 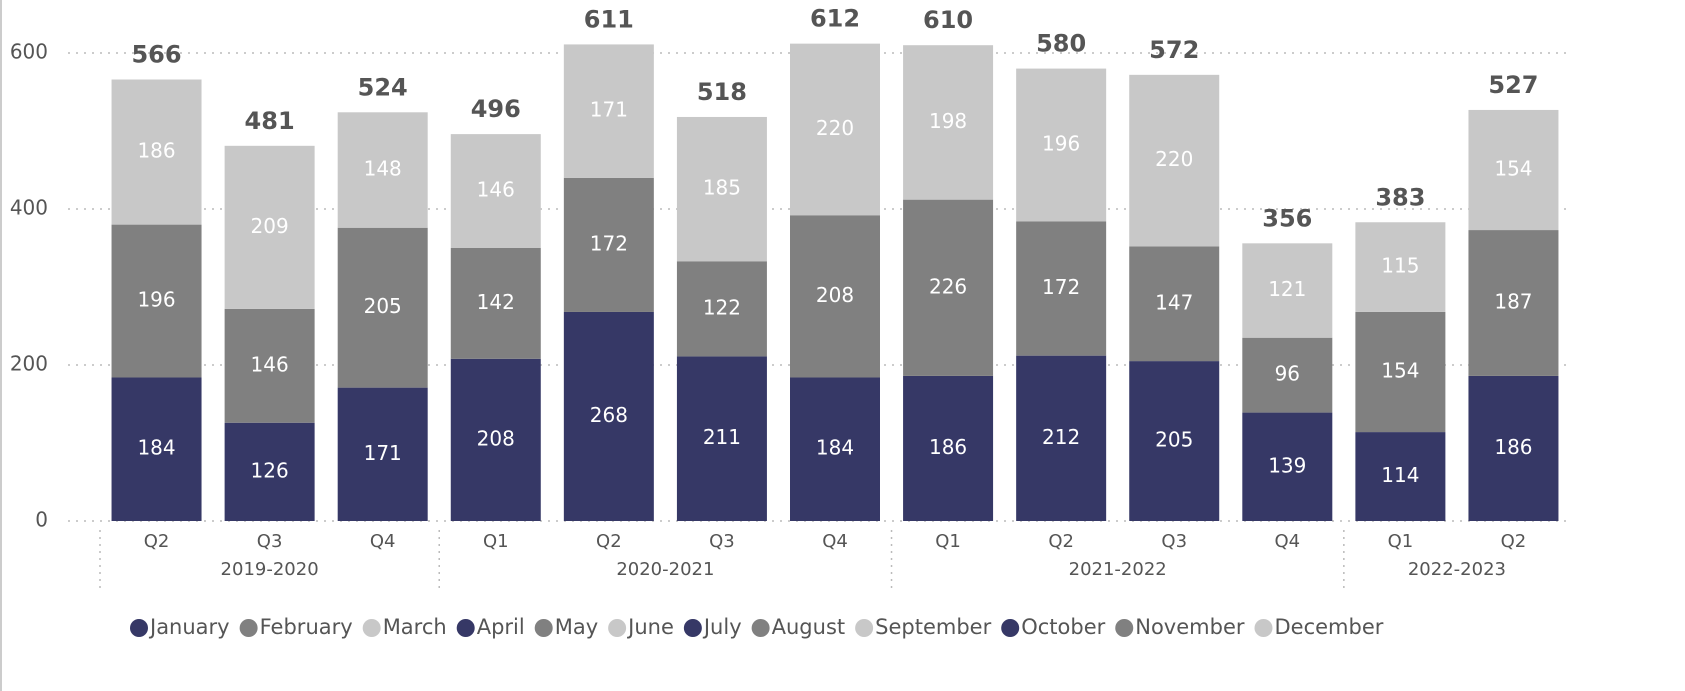 What do you see at coordinates (1063, 627) in the screenshot?
I see `legend-label: October` at bounding box center [1063, 627].